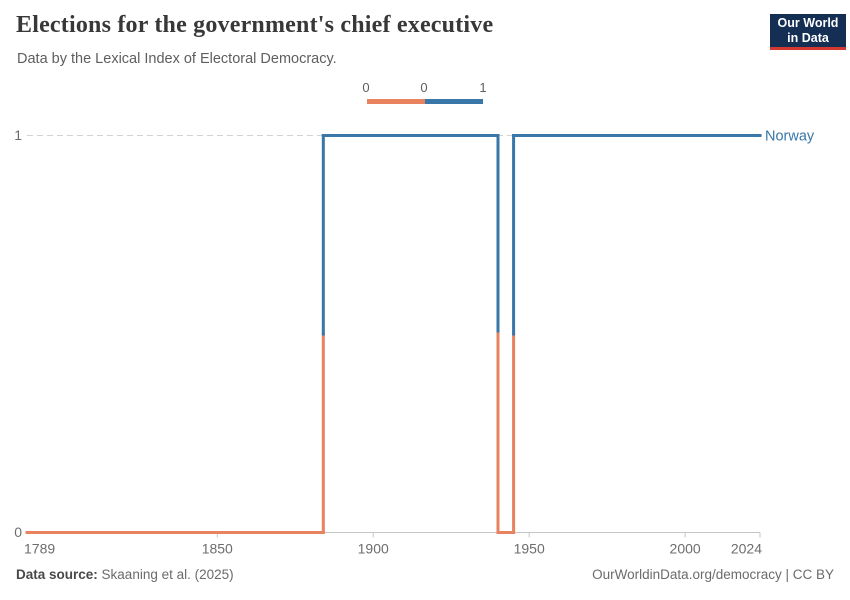 The width and height of the screenshot is (850, 600). What do you see at coordinates (39, 549) in the screenshot?
I see `x-axis-tick-label: 1789` at bounding box center [39, 549].